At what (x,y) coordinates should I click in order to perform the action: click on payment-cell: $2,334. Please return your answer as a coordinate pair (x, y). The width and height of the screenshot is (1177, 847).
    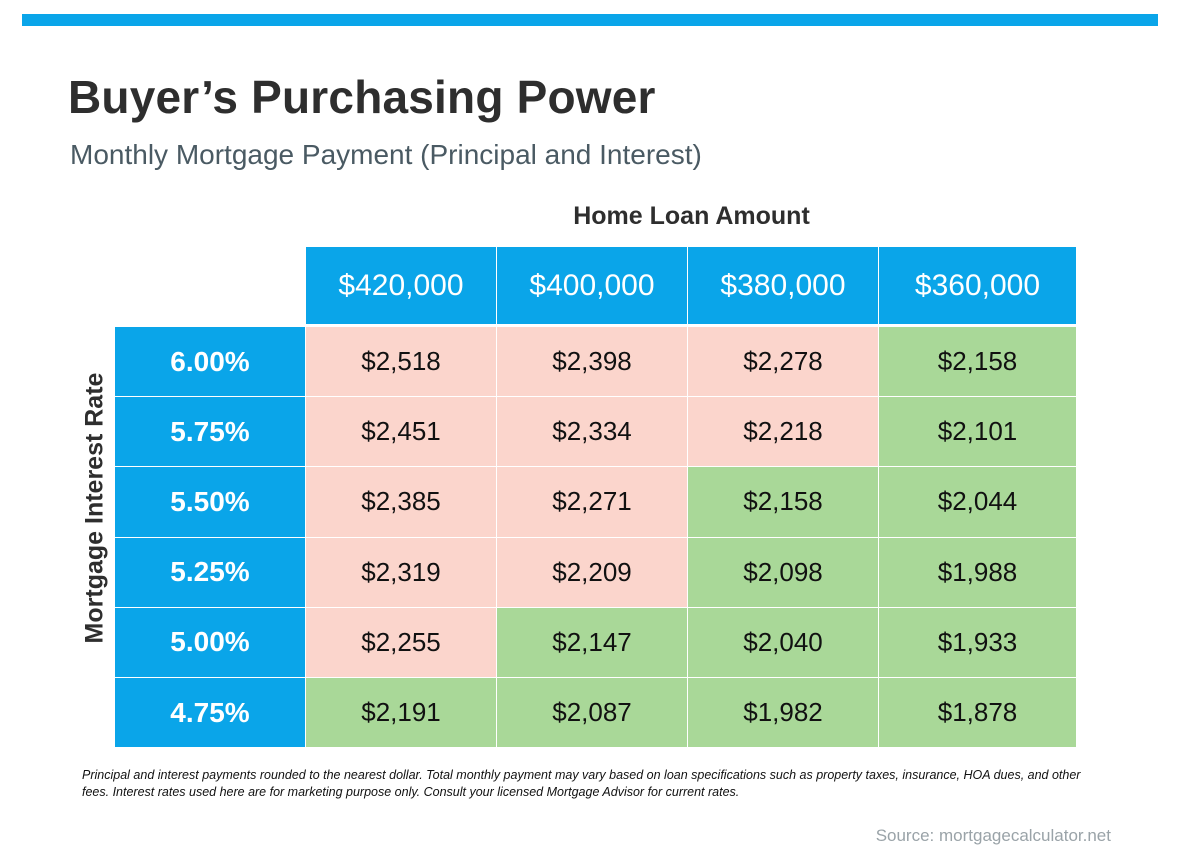
    Looking at the image, I should click on (592, 432).